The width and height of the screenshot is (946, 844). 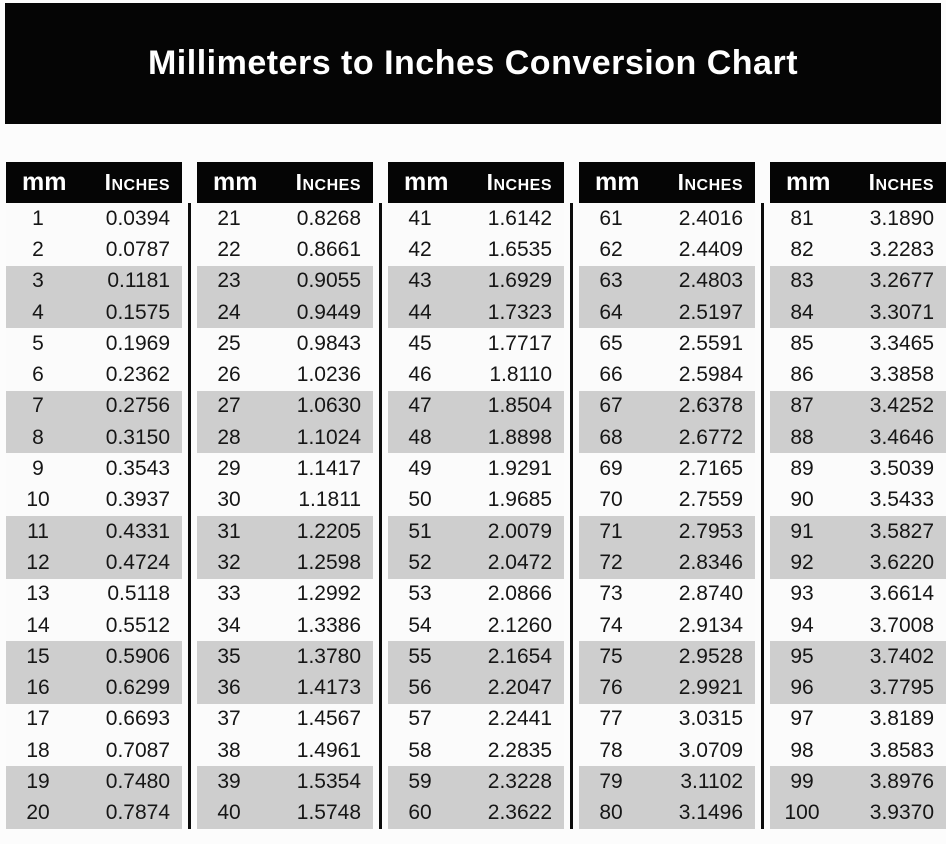 What do you see at coordinates (38, 375) in the screenshot?
I see `mm-value: 6` at bounding box center [38, 375].